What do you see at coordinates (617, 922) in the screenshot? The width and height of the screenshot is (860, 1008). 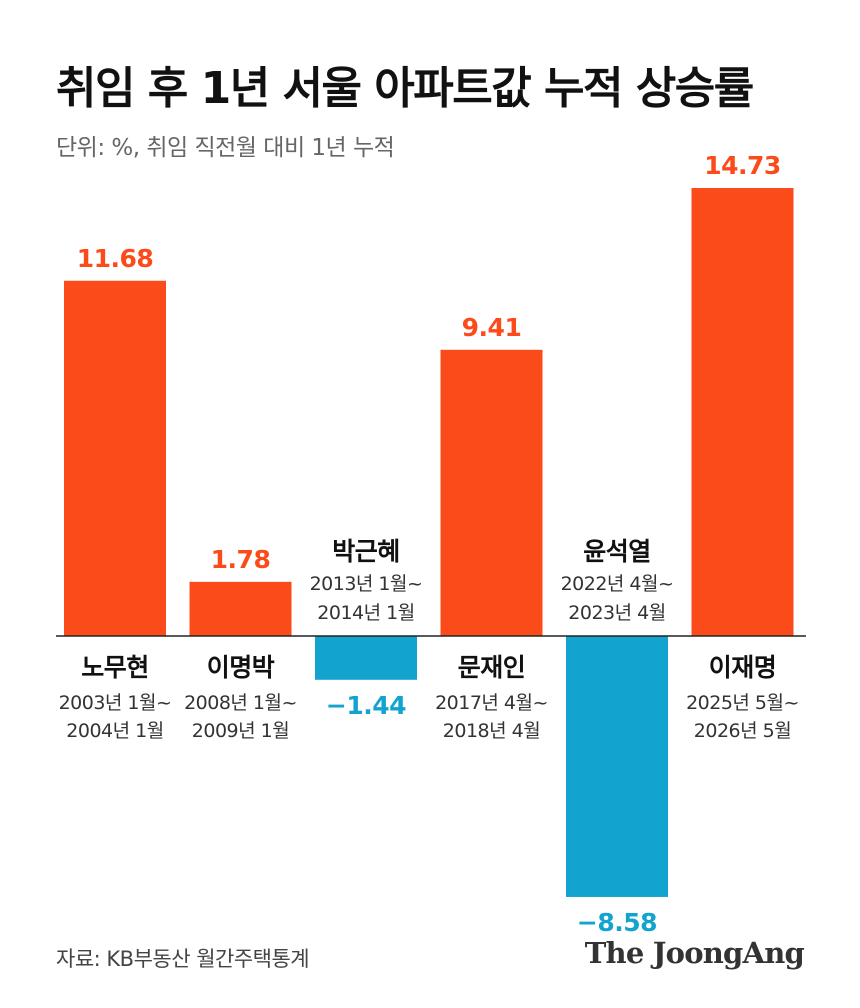 I see `value-label-5: −8.58` at bounding box center [617, 922].